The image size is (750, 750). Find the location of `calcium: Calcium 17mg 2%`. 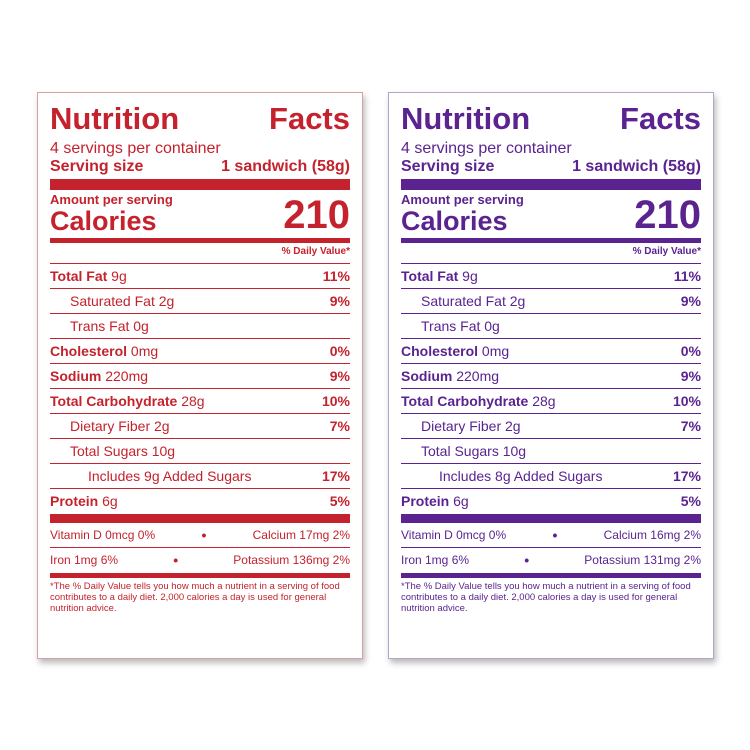

calcium: Calcium 17mg 2% is located at coordinates (301, 535).